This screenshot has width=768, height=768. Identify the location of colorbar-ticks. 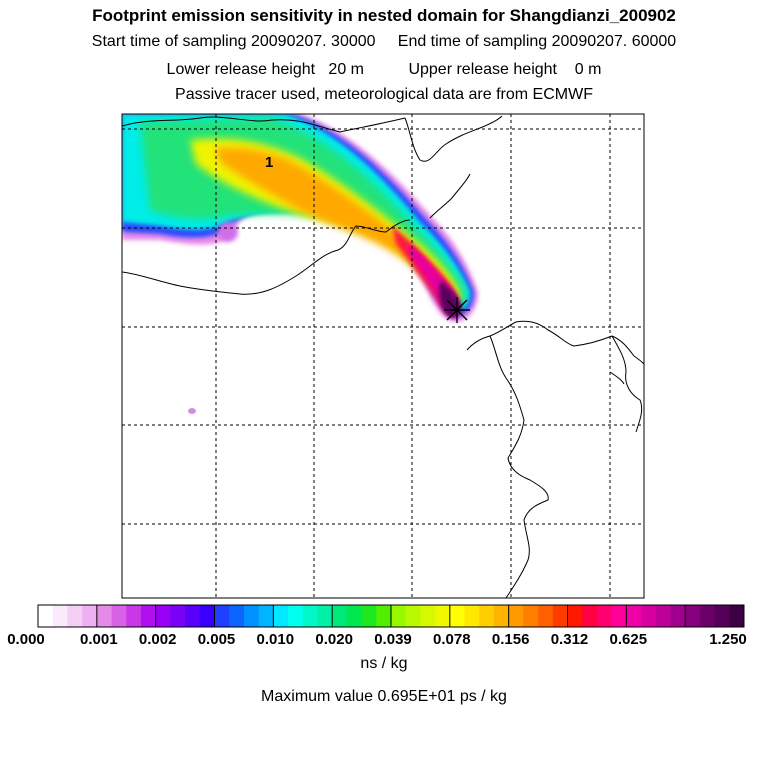
(391, 616).